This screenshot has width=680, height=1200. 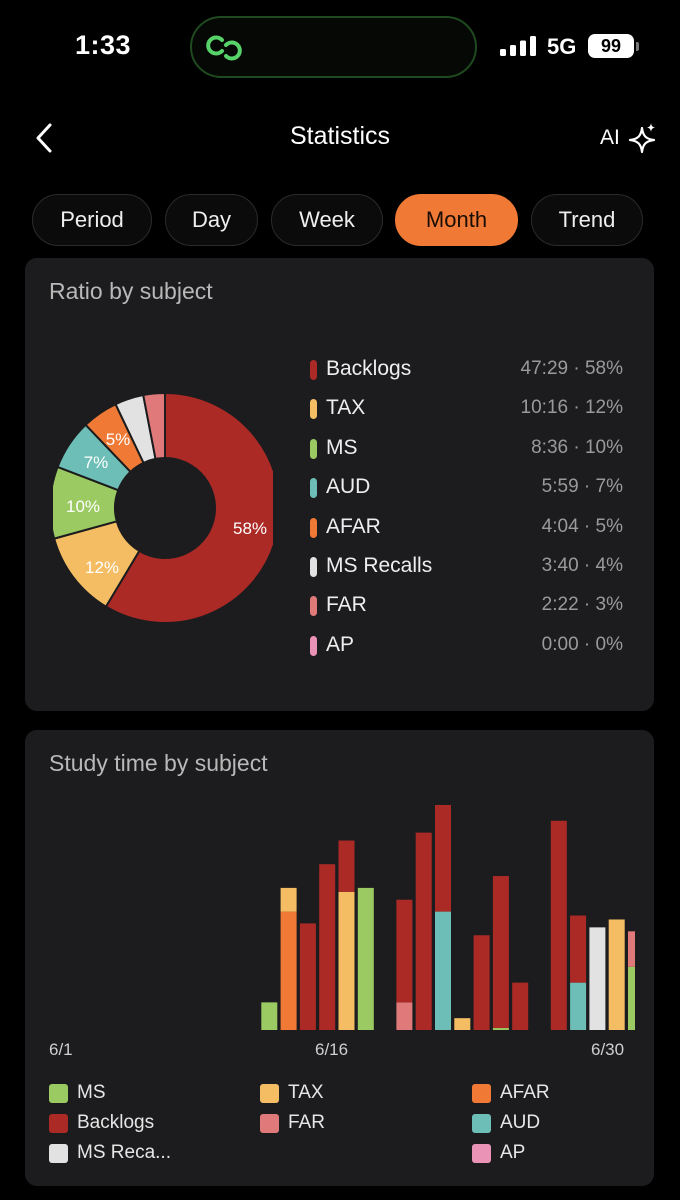 I want to click on period-tabs: Period Day Week Month Trend, so click(x=340, y=220).